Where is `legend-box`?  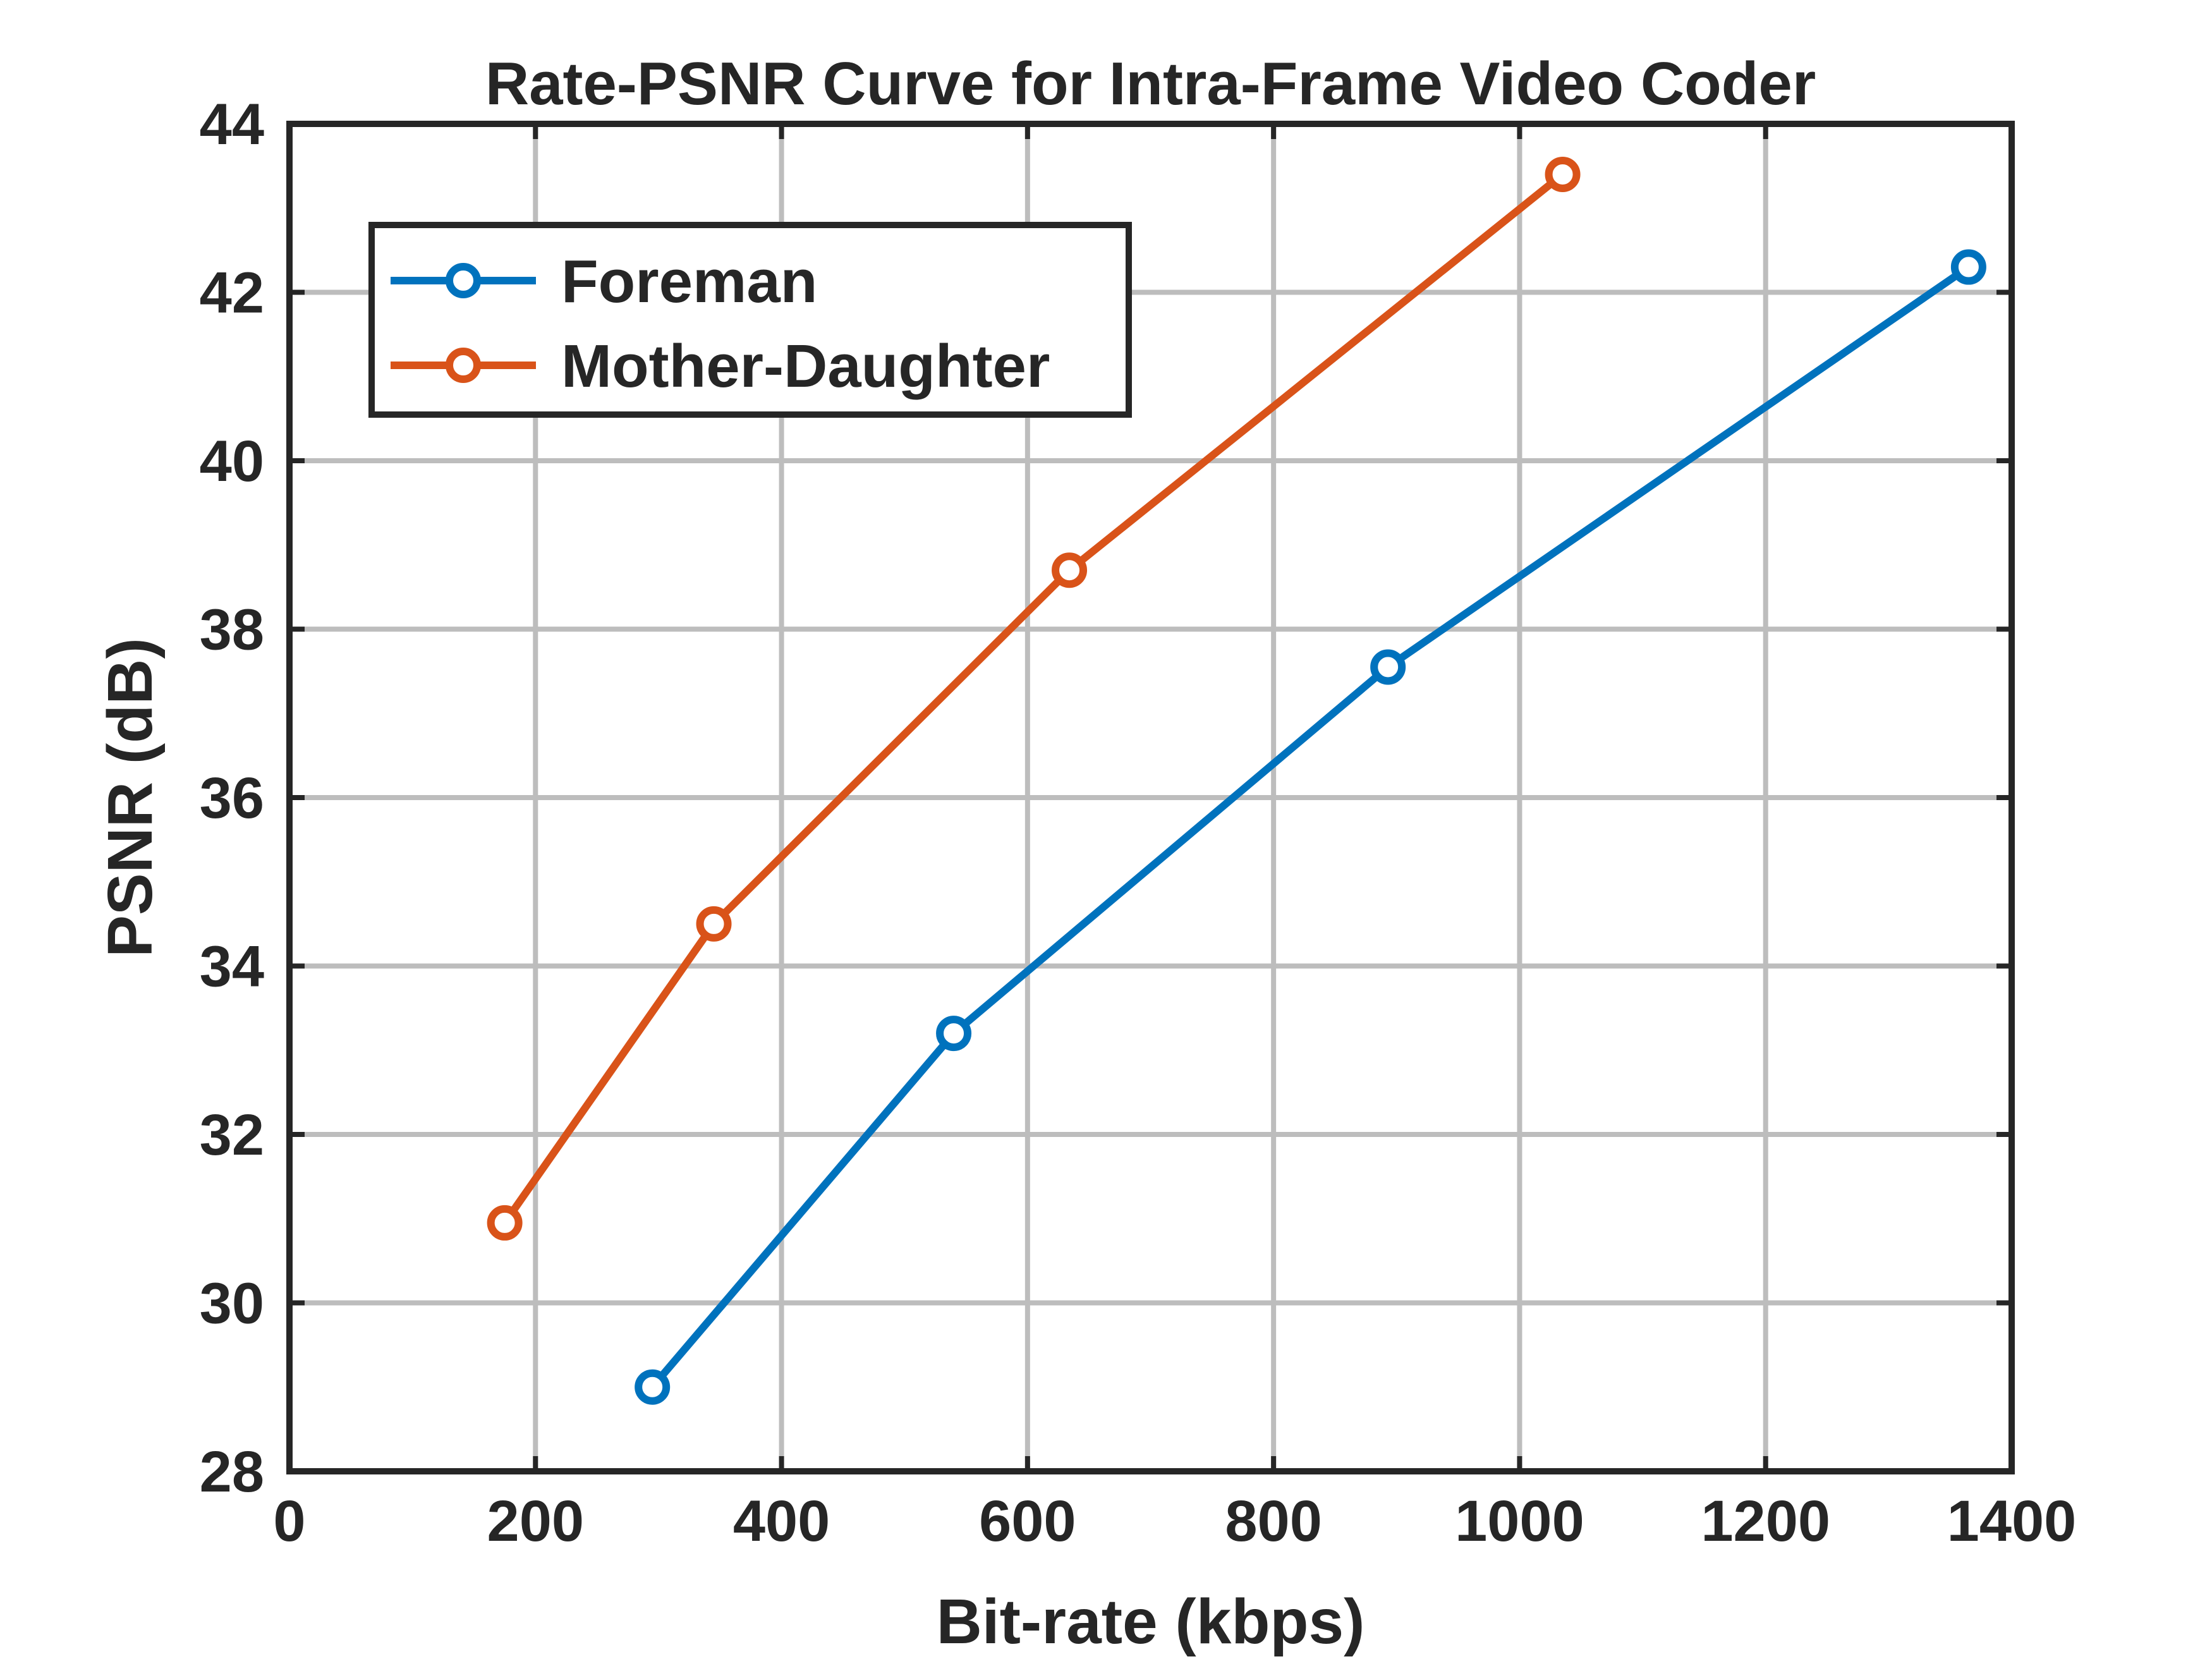 legend-box is located at coordinates (750, 320).